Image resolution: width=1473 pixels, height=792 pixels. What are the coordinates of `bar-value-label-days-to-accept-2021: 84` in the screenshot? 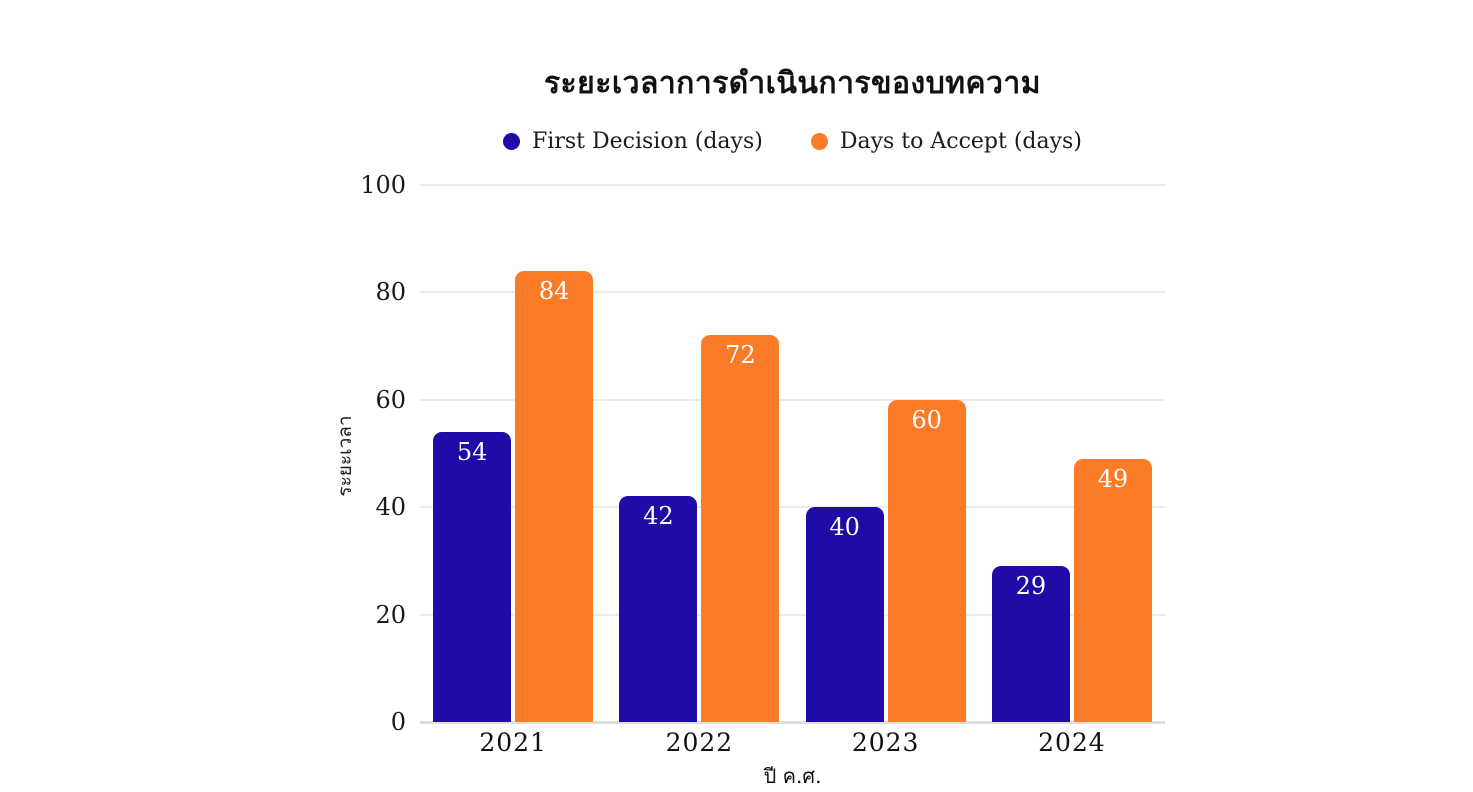 It's located at (554, 290).